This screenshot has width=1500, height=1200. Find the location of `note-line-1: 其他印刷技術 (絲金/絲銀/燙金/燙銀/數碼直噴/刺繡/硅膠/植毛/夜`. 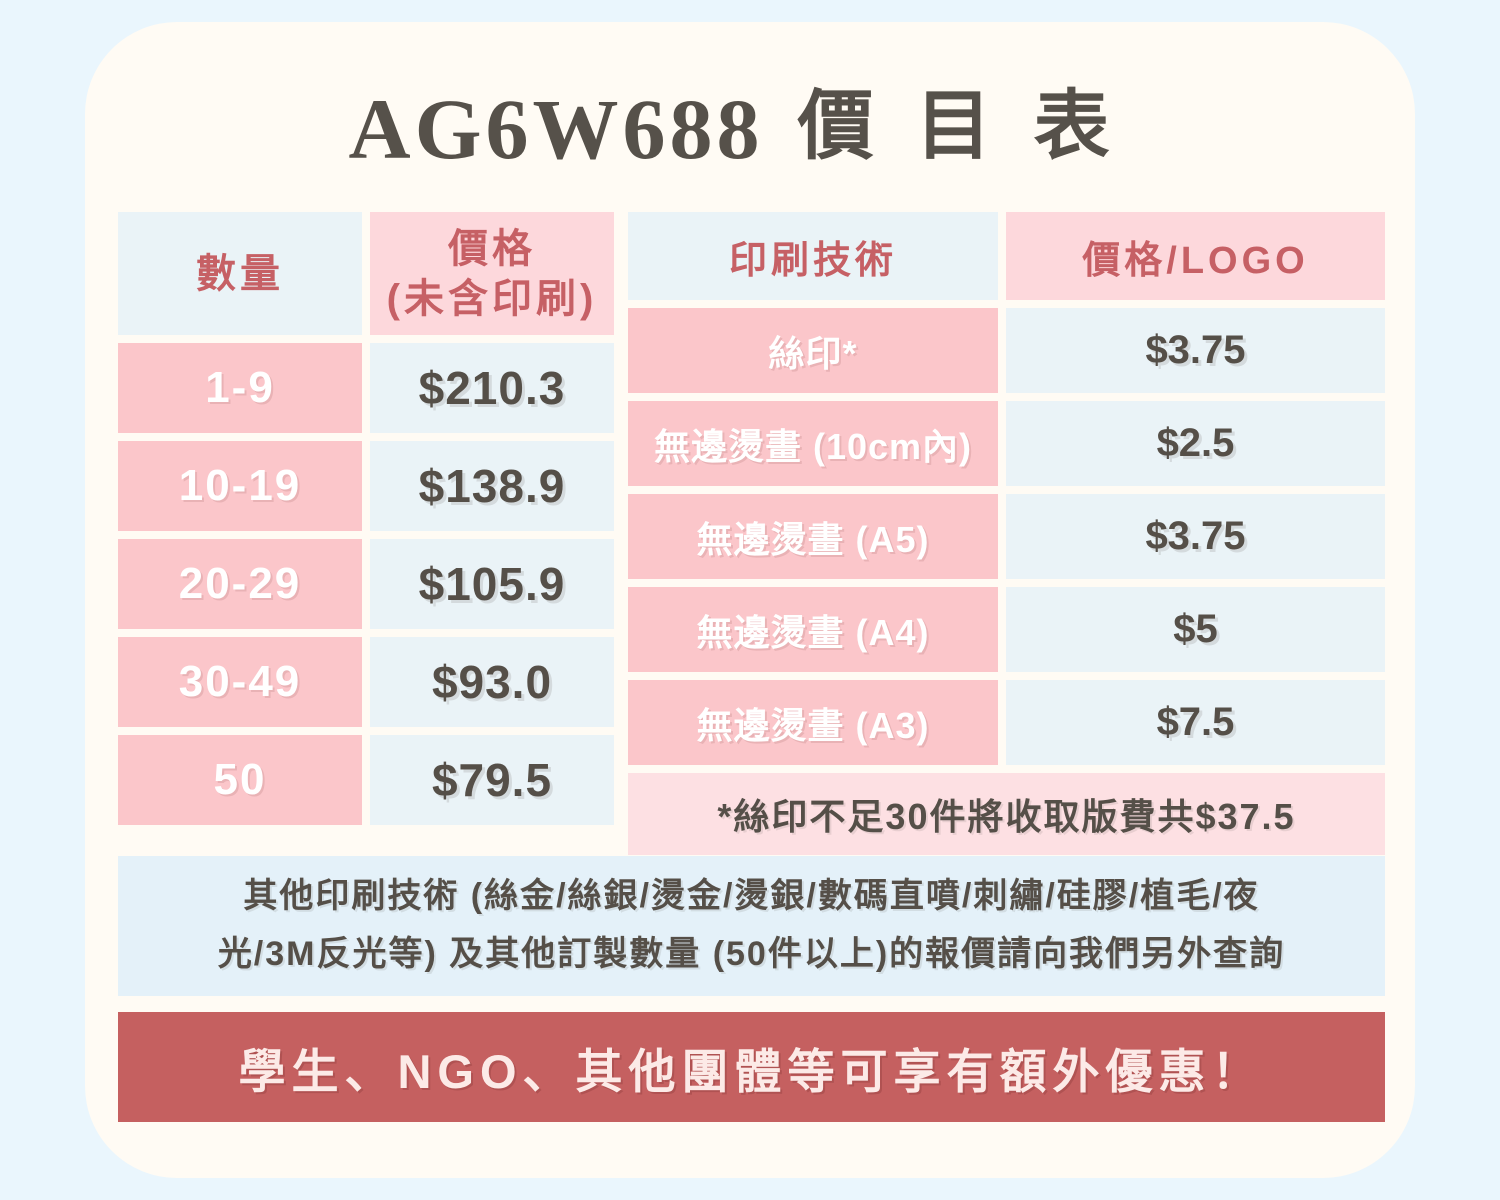

note-line-1: 其他印刷技術 (絲金/絲銀/燙金/燙銀/數碼直噴/刺繡/硅膠/植毛/夜 is located at coordinates (751, 896).